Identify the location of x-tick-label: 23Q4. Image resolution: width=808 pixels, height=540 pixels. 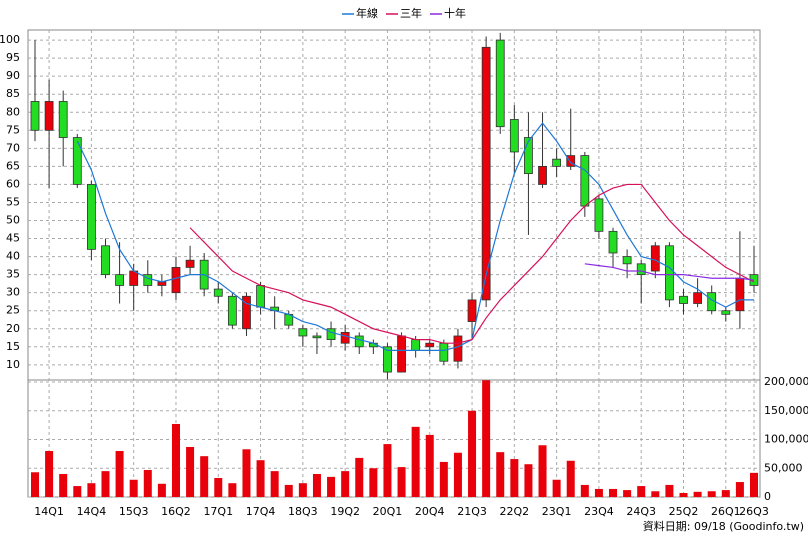
(599, 511).